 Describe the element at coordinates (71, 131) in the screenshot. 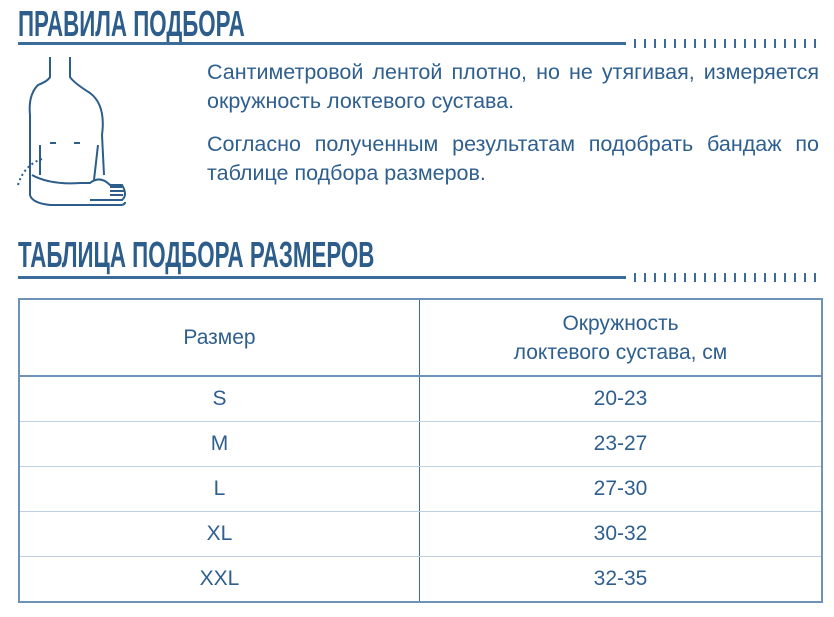

I see `elbow-measurement-figure` at that location.